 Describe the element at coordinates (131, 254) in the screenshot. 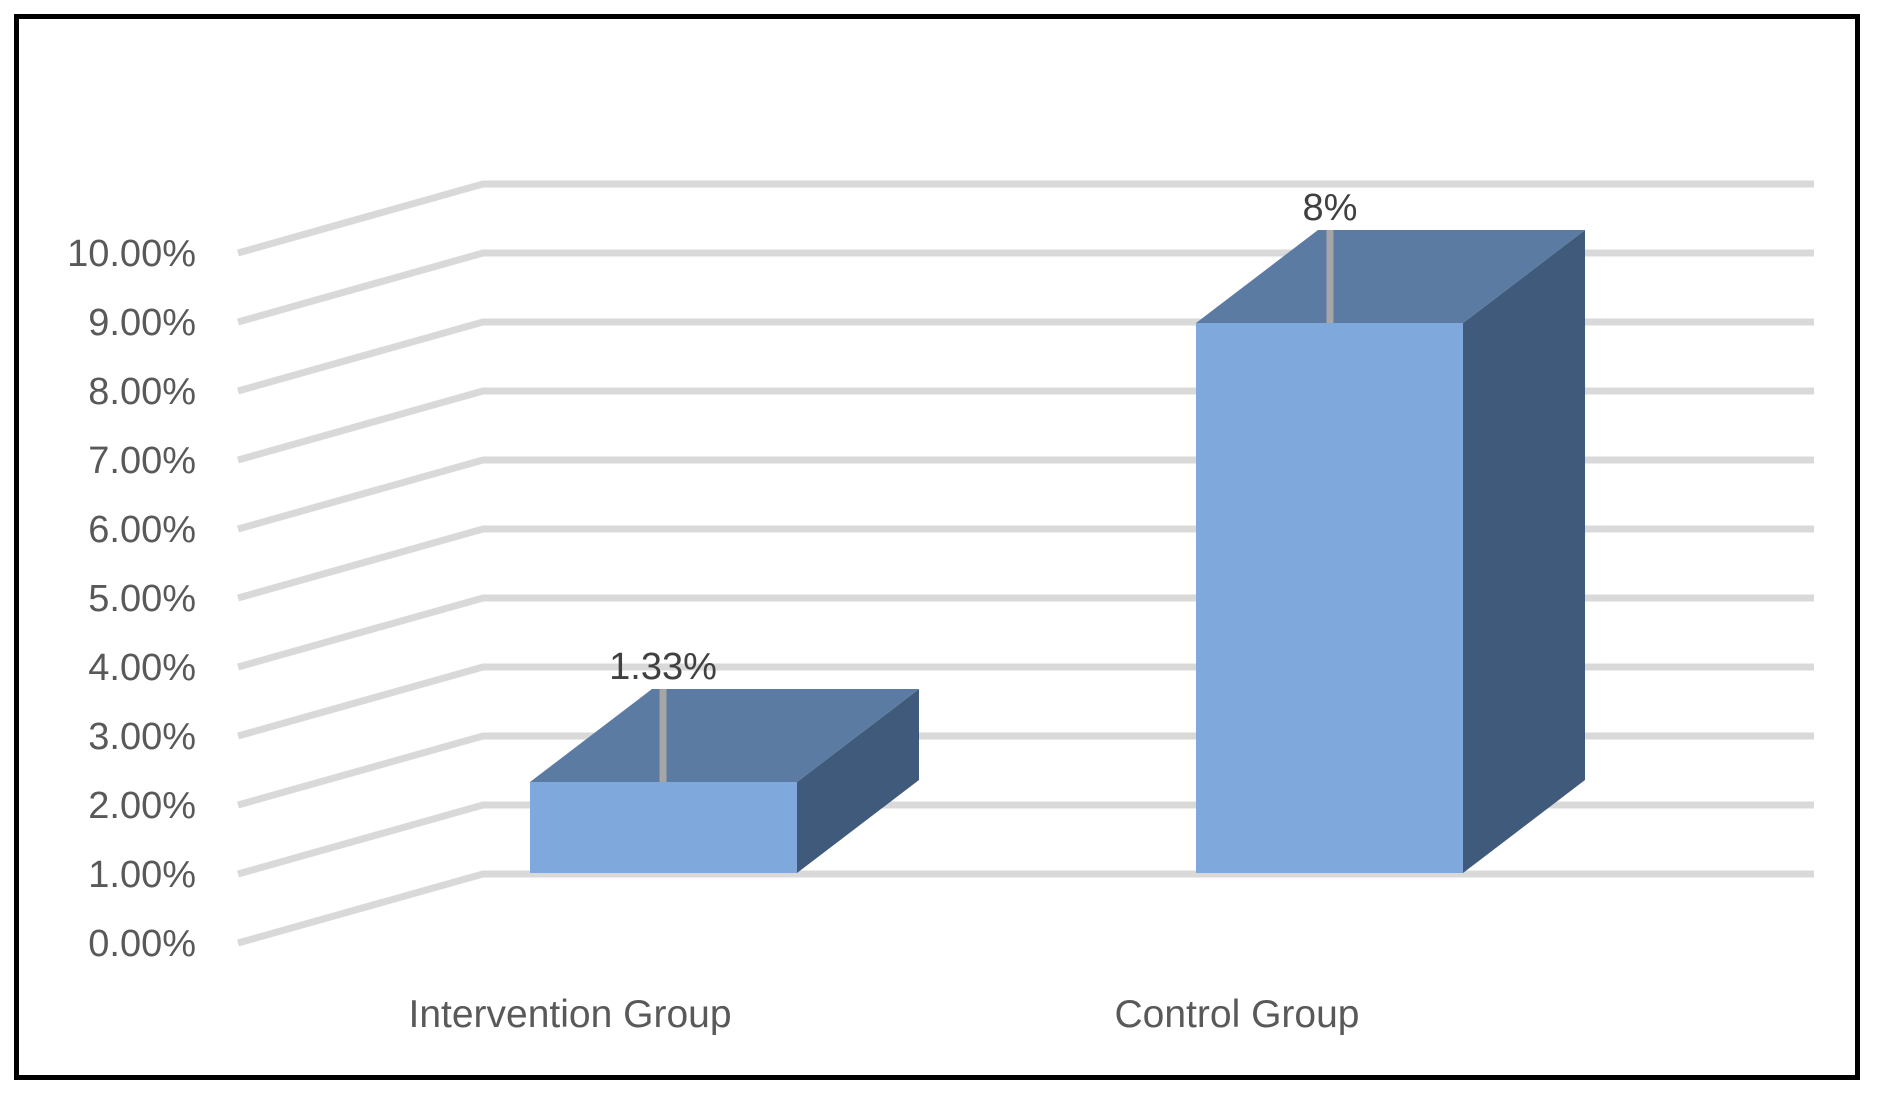

I see `y-tick-label-10: 10.00%` at that location.